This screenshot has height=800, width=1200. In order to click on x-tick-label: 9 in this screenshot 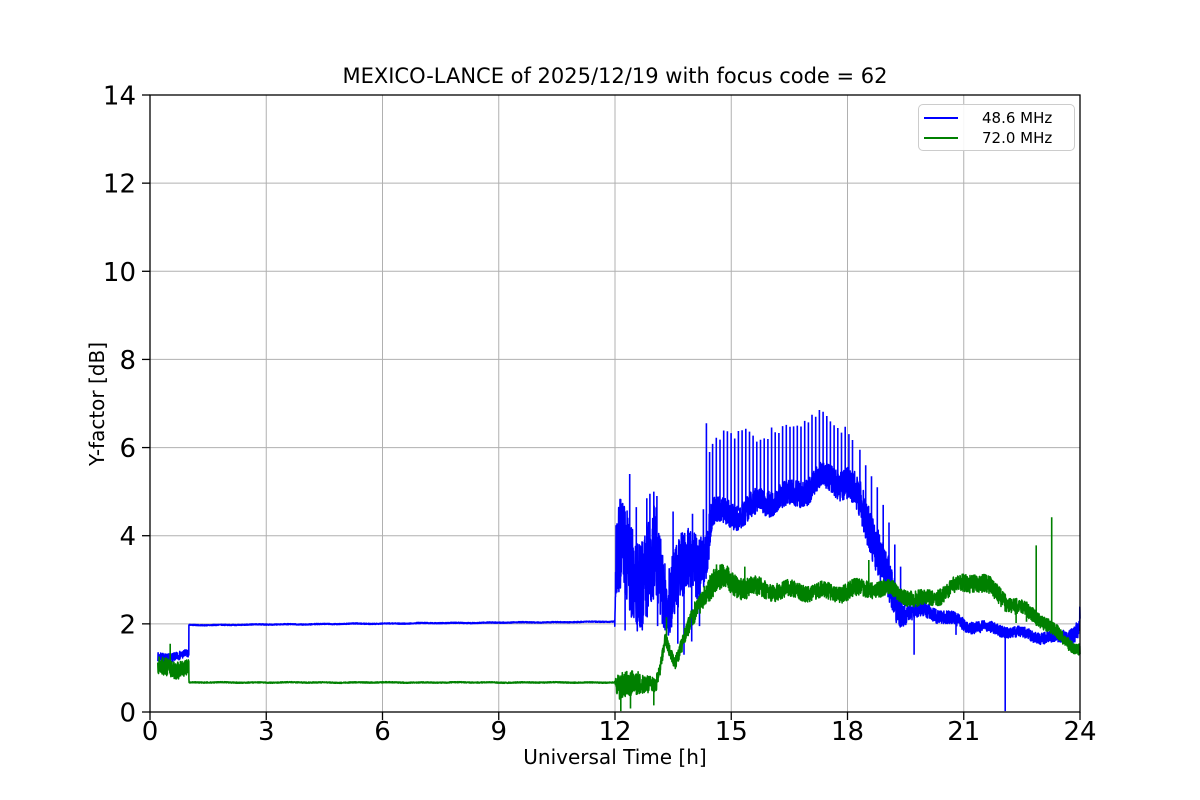, I will do `click(498, 732)`.